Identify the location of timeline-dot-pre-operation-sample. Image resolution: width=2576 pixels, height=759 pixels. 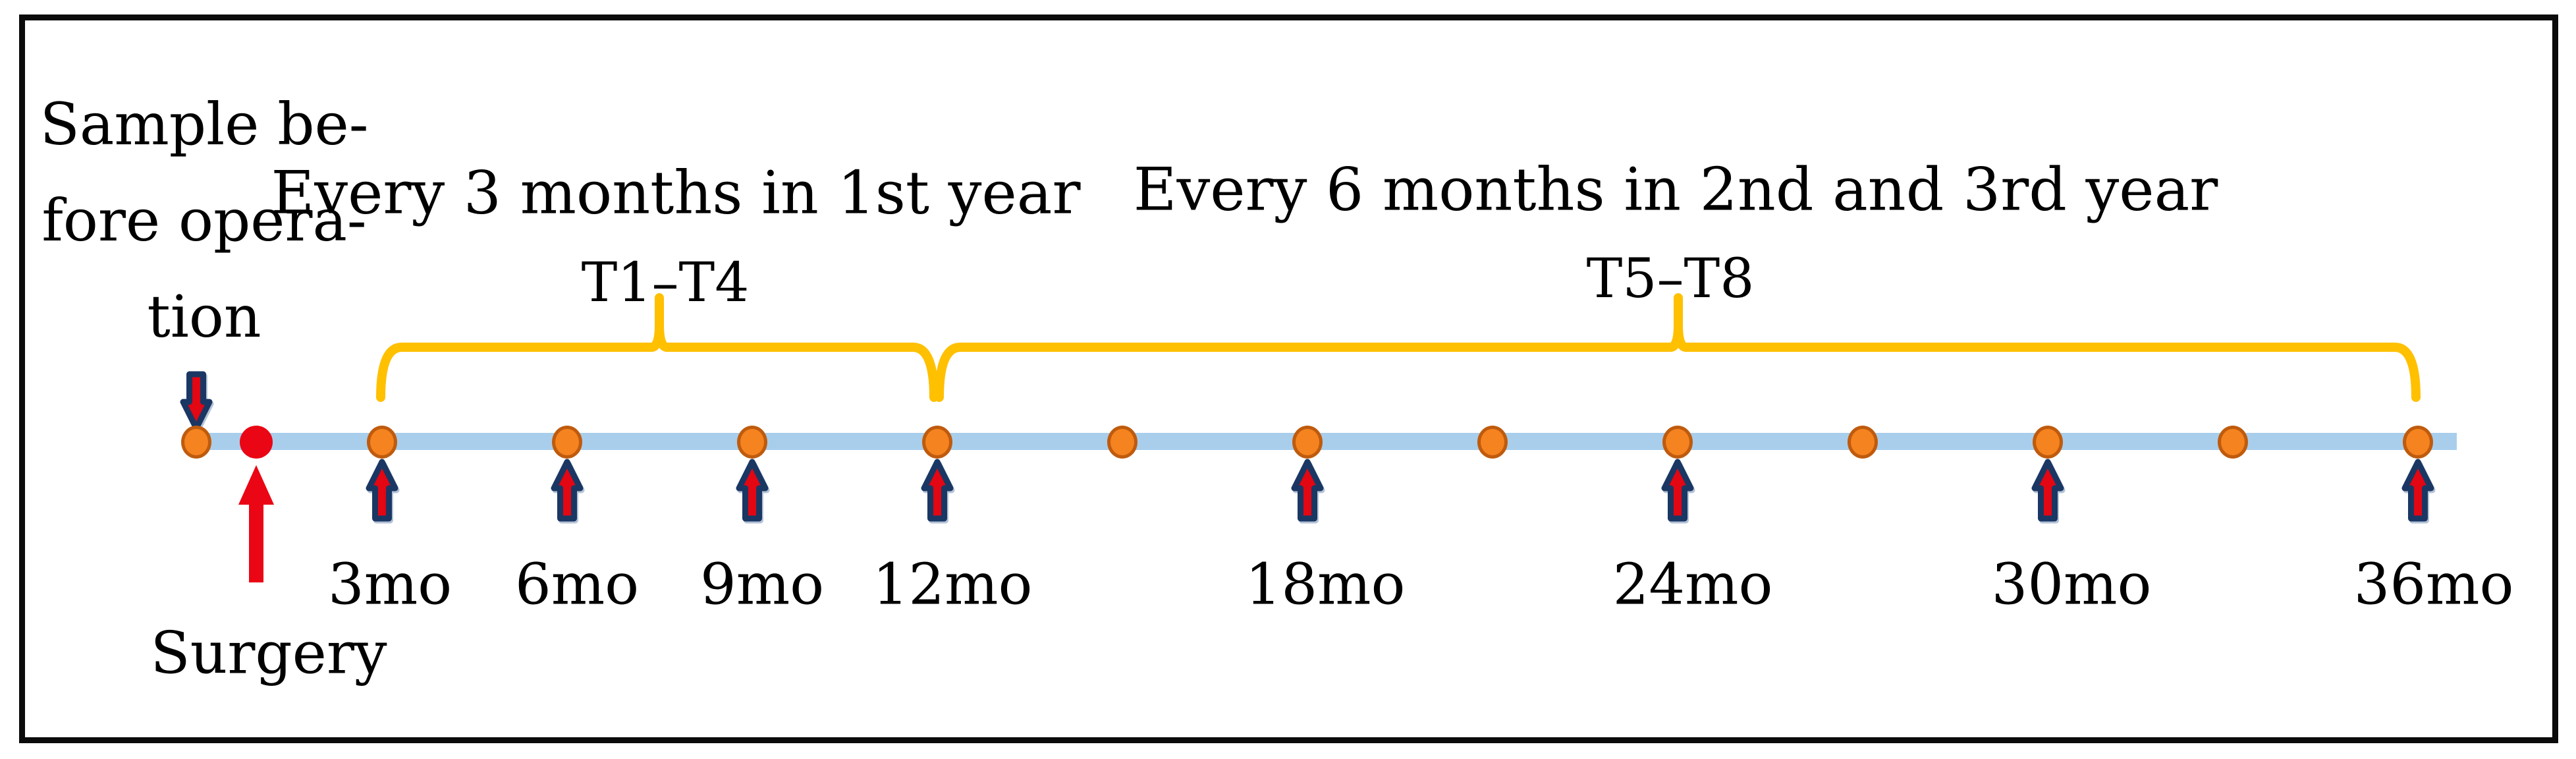
(196, 442).